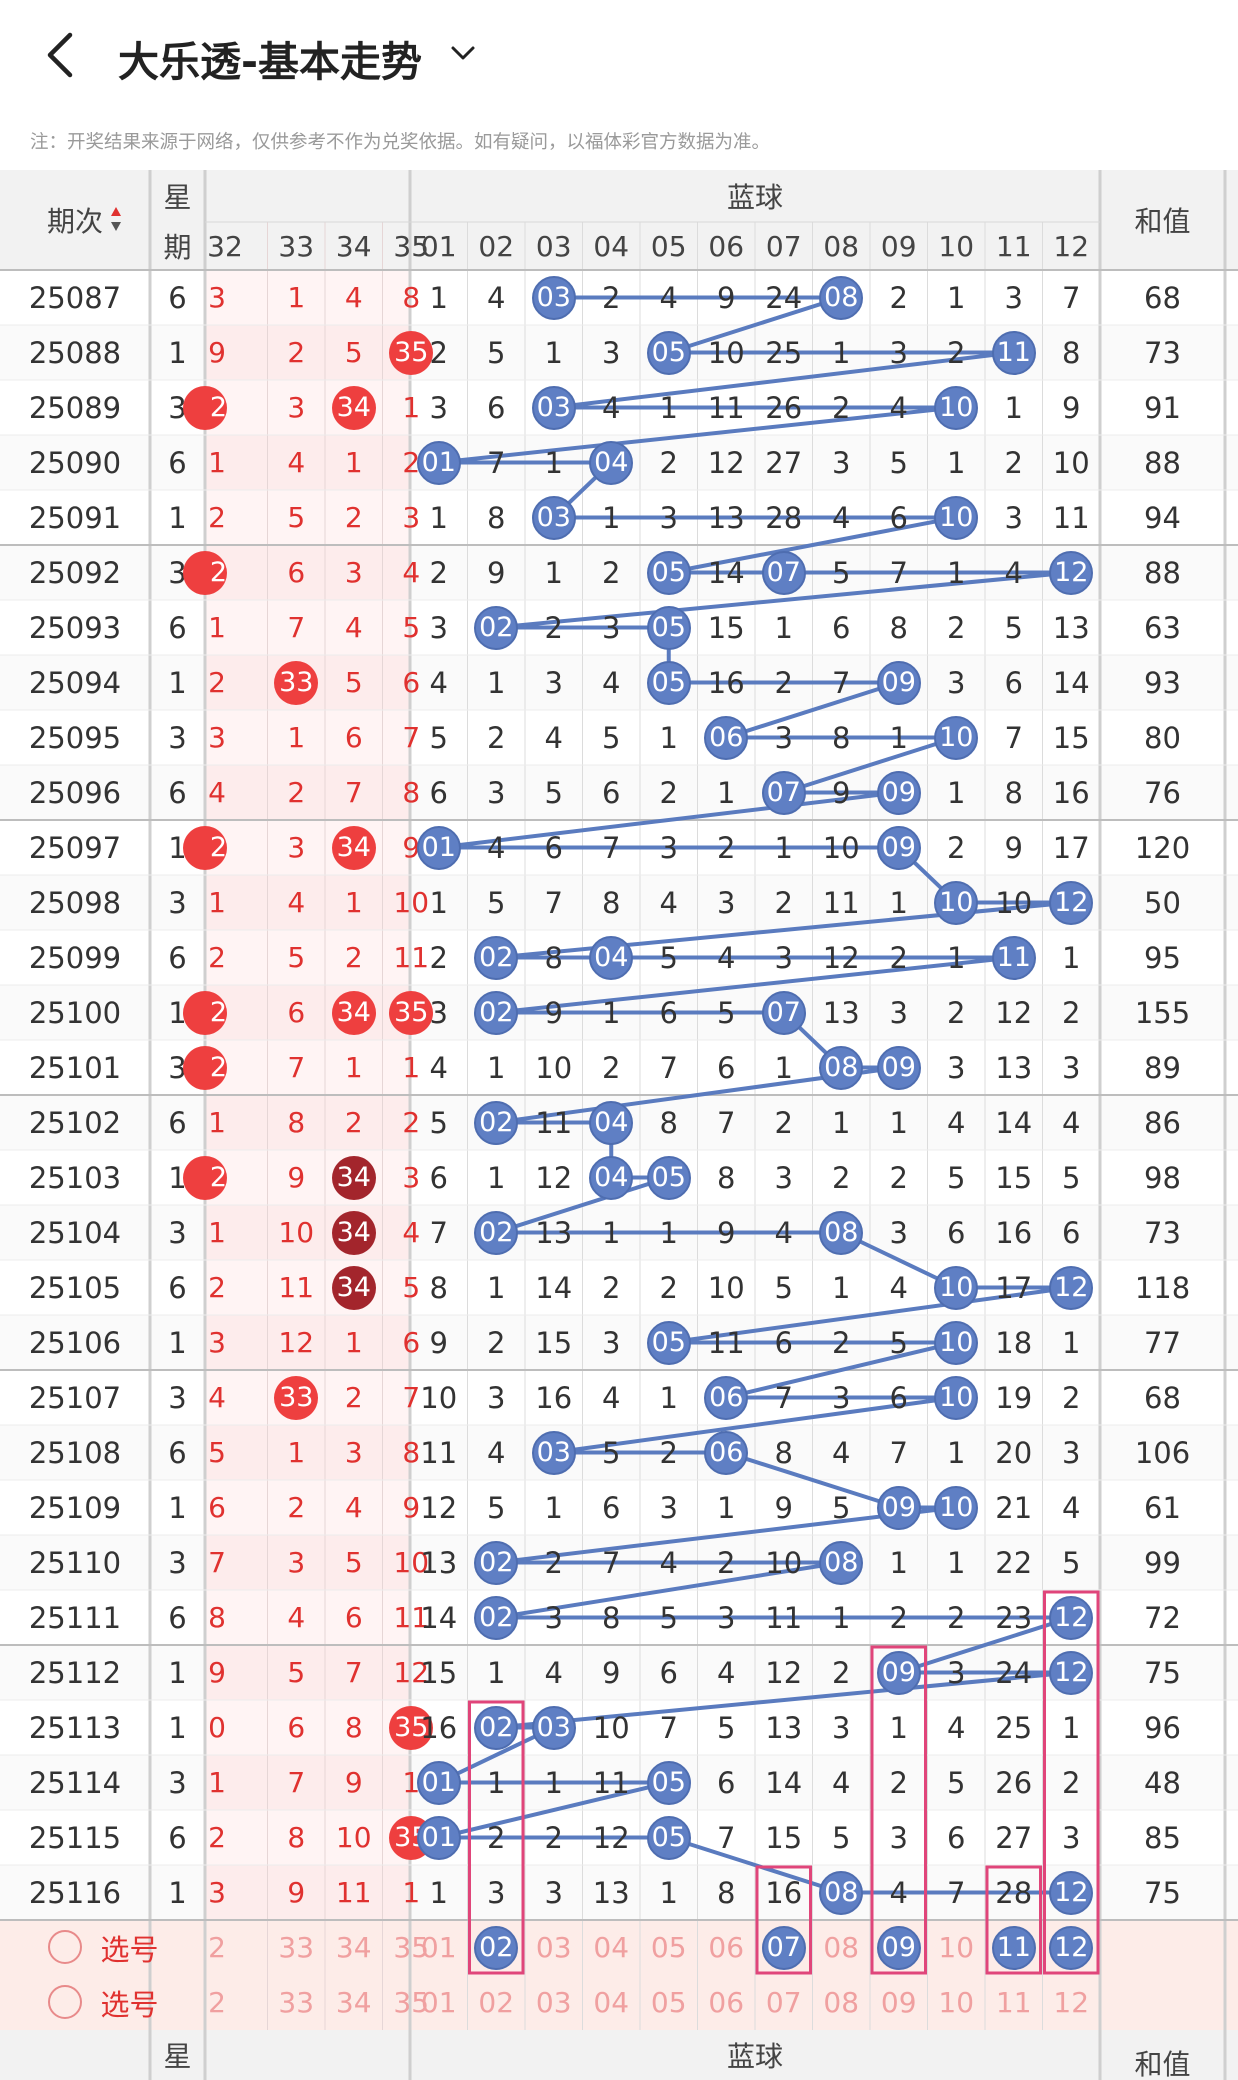 The height and width of the screenshot is (2080, 1238). What do you see at coordinates (726, 1397) in the screenshot?
I see `blue-ball-hit: 06` at bounding box center [726, 1397].